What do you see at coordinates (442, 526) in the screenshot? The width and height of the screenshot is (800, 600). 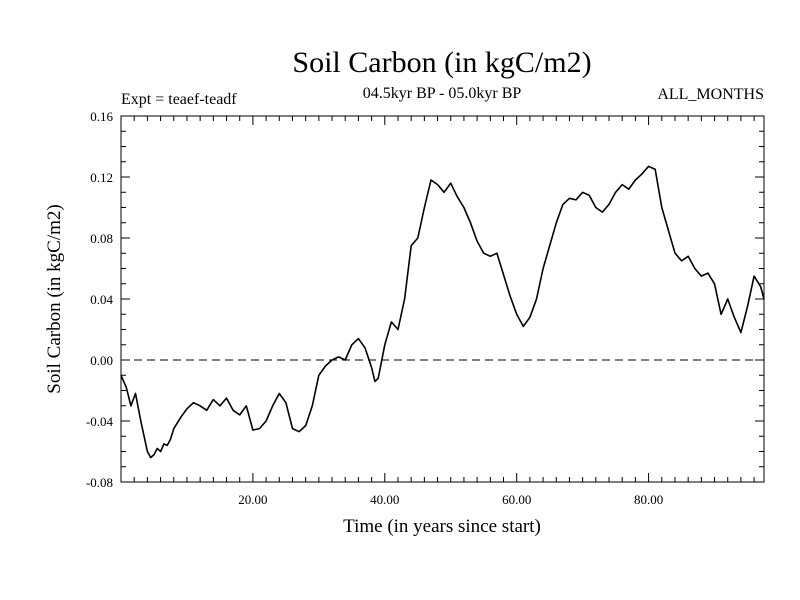 I see `x-axis-label: Time (in years since start)` at bounding box center [442, 526].